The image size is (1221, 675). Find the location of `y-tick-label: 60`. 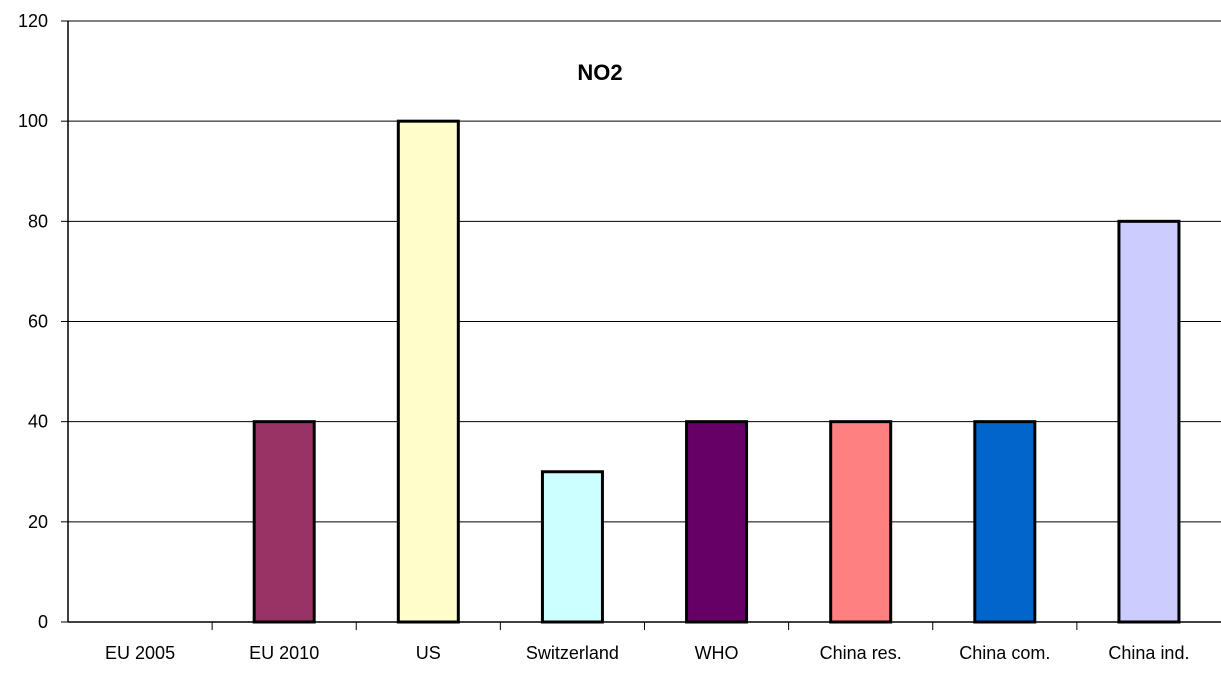

y-tick-label: 60 is located at coordinates (38, 322).